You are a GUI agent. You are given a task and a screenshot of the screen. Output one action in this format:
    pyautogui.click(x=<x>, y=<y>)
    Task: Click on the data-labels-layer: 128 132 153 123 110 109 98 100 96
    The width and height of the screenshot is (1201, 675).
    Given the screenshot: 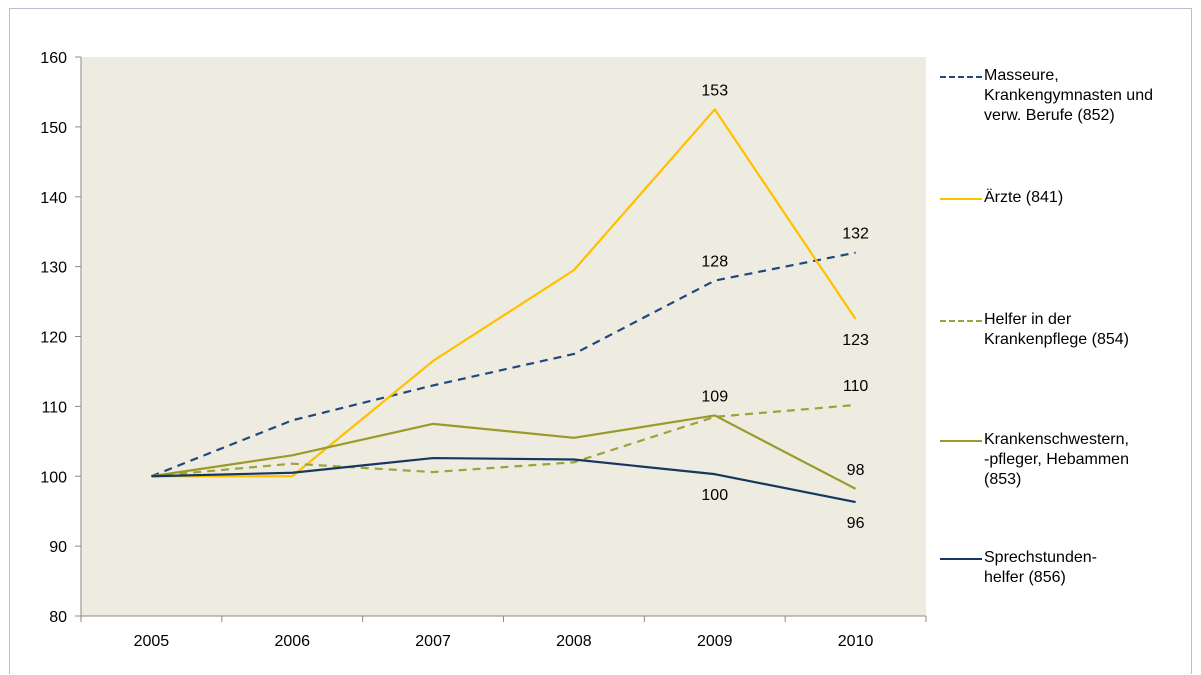 What is the action you would take?
    pyautogui.click(x=785, y=307)
    